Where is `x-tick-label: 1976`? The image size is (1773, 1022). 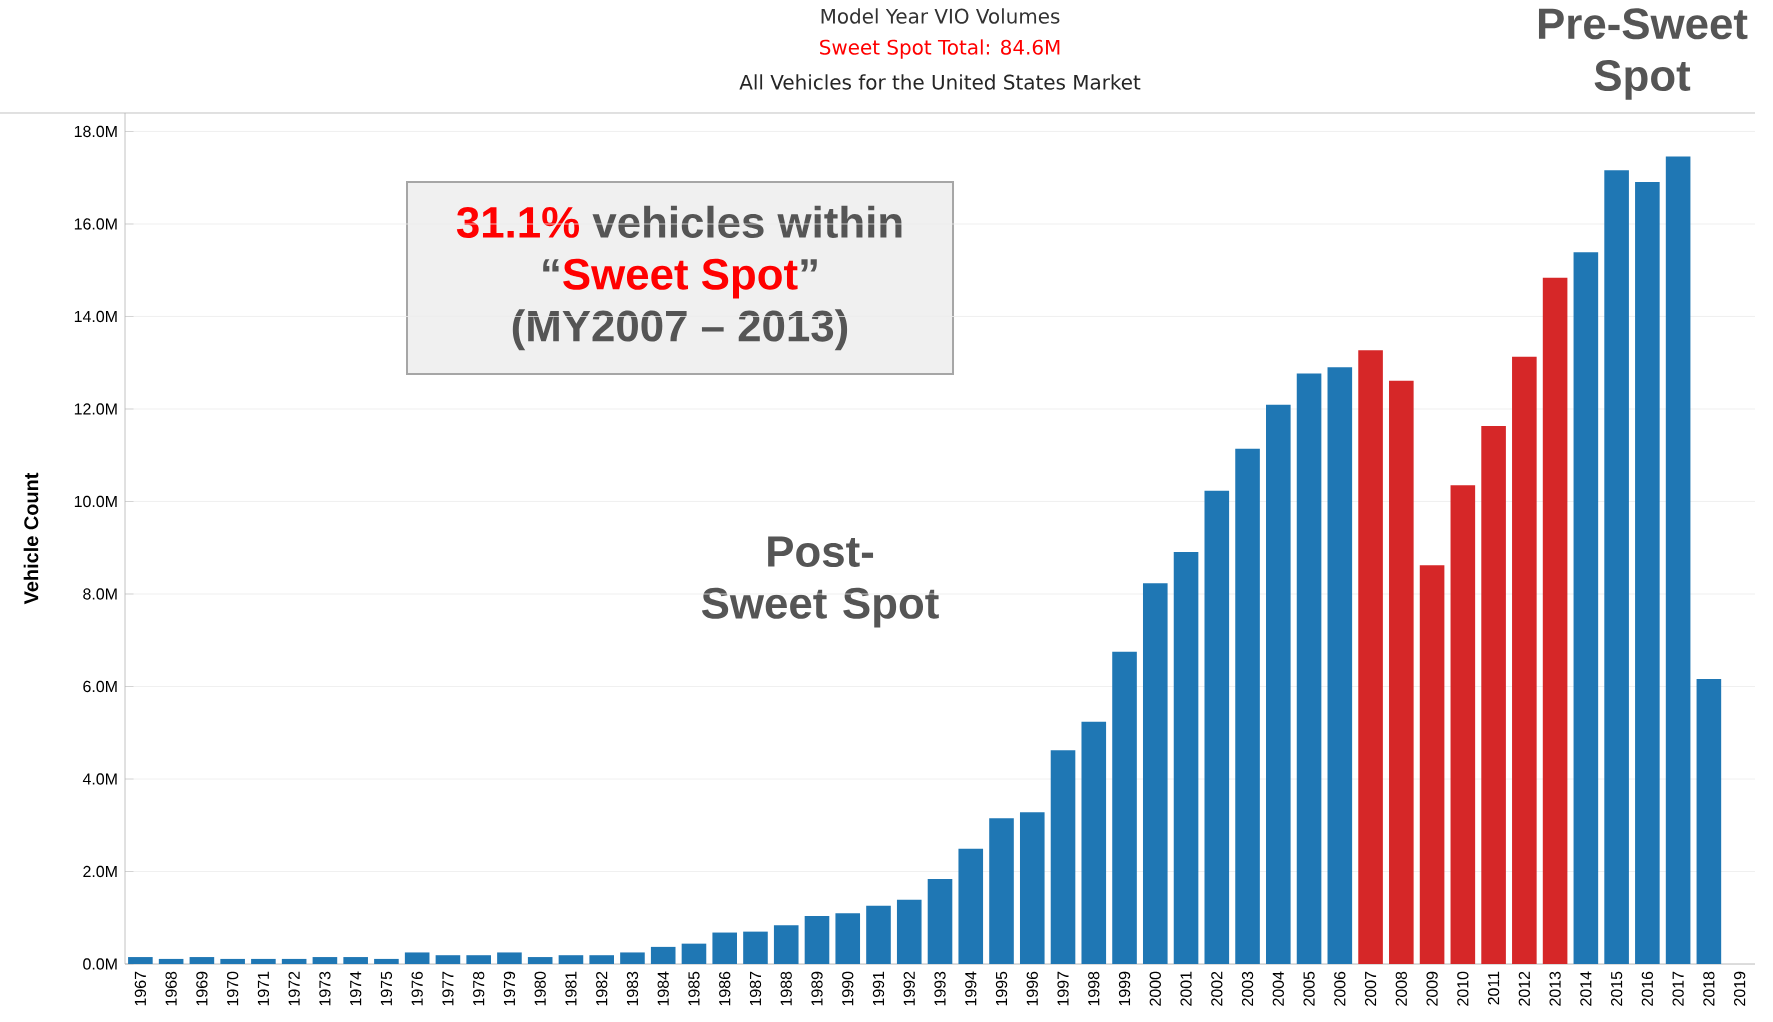 x-tick-label: 1976 is located at coordinates (417, 988).